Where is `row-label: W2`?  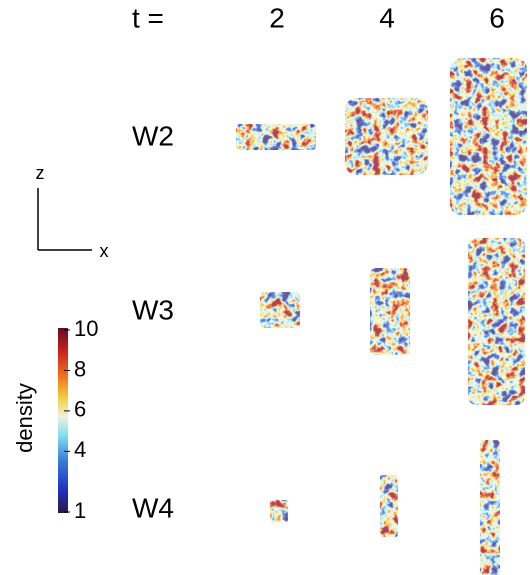
row-label: W2 is located at coordinates (153, 135).